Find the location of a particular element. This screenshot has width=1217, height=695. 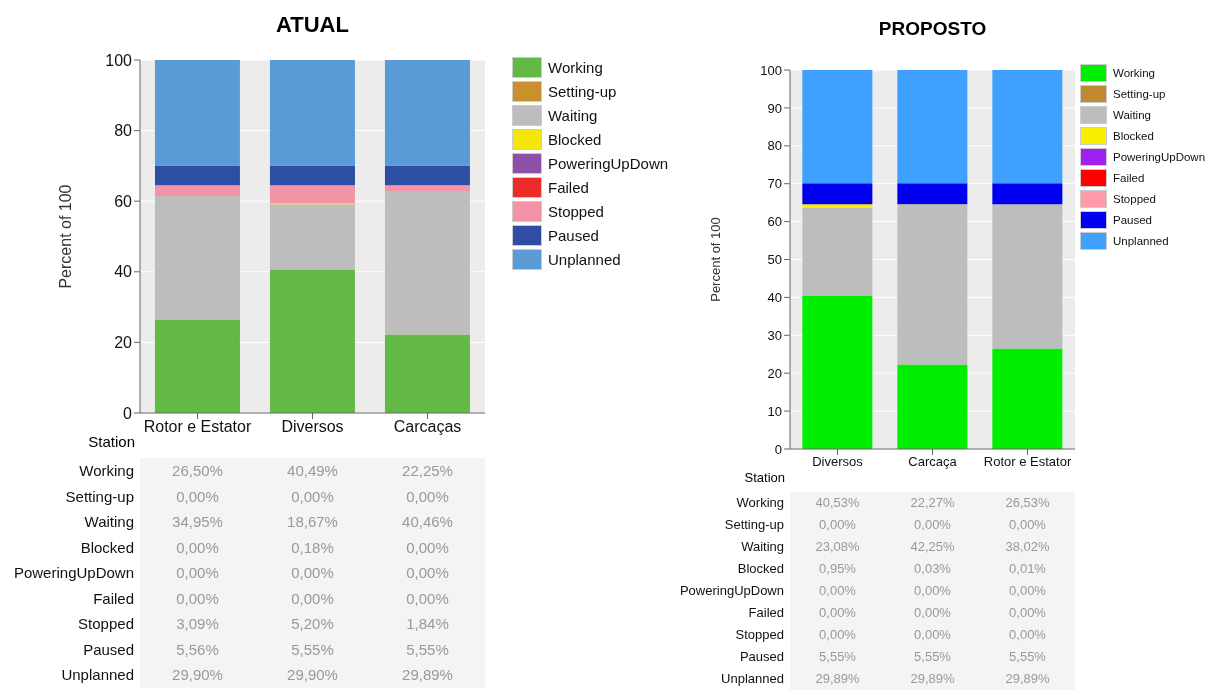

data-label: 42,25% is located at coordinates (932, 547).